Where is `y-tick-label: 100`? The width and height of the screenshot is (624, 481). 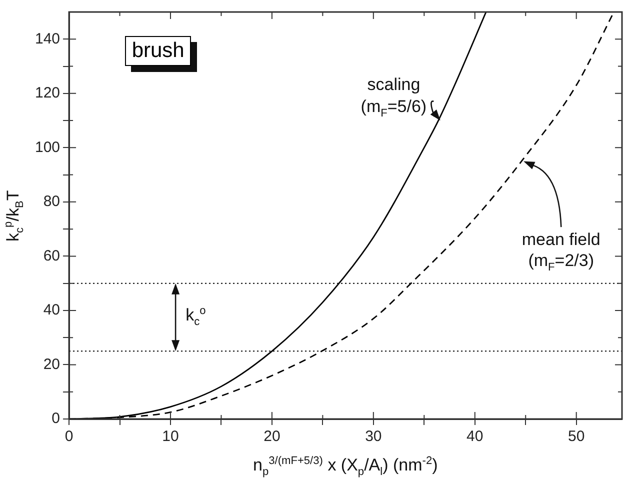
y-tick-label: 100 is located at coordinates (47, 147).